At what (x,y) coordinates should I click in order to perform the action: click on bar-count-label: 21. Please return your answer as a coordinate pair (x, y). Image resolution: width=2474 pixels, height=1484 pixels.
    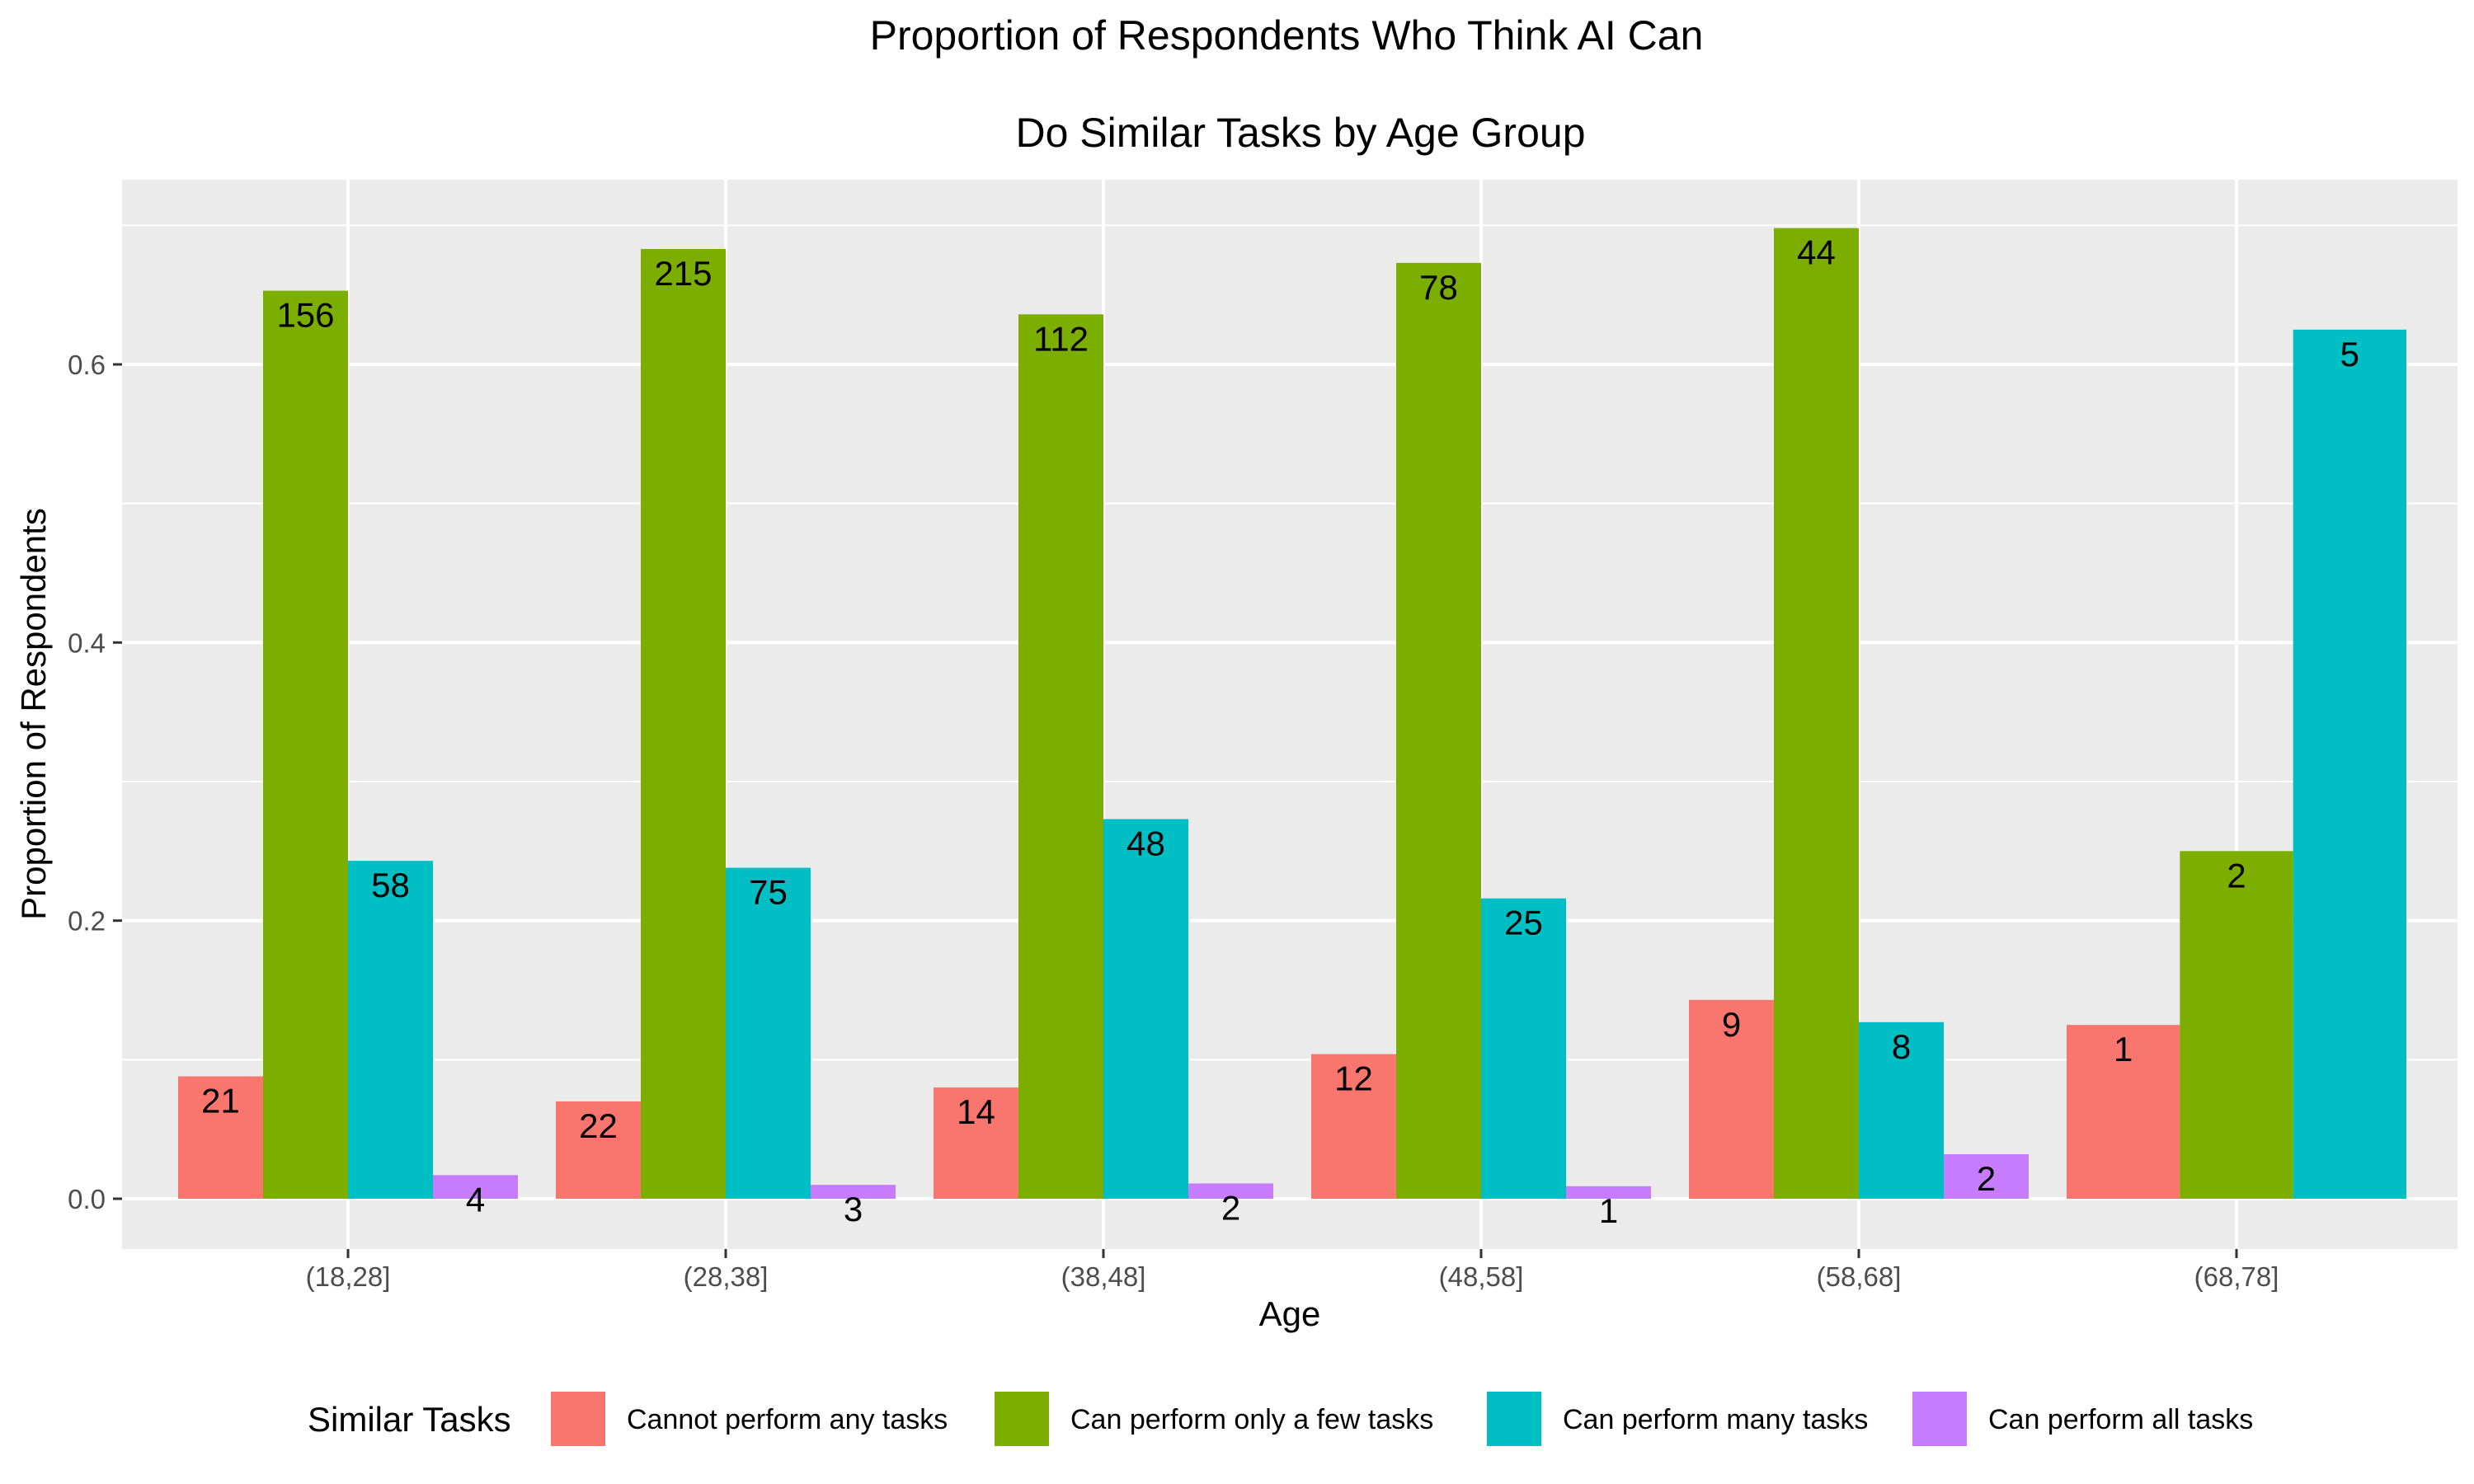
    Looking at the image, I should click on (220, 1101).